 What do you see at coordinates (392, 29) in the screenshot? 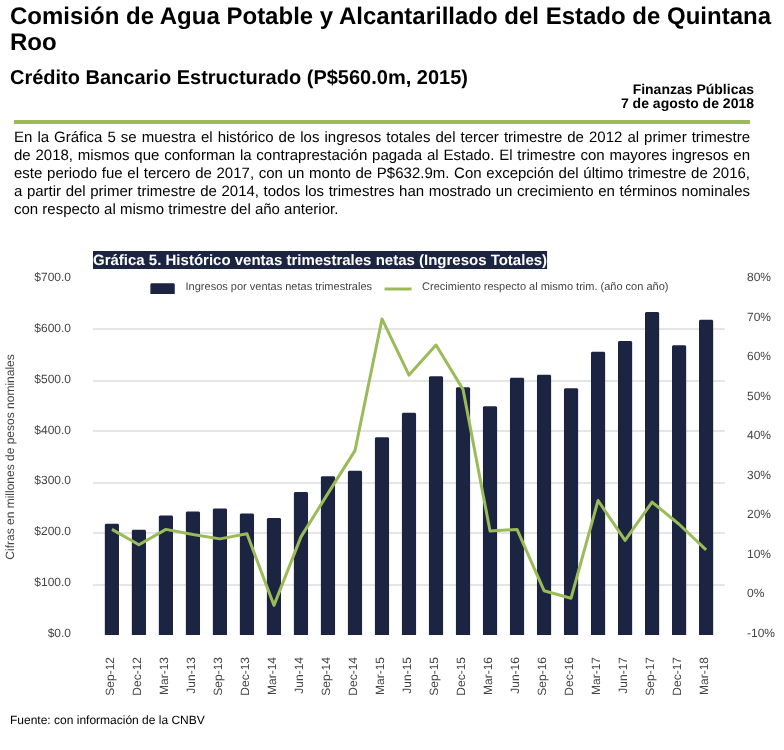
I see `chart-subtitle: Comisión de Agua Potable y Alcantarillado del Estado de Quintana Roo` at bounding box center [392, 29].